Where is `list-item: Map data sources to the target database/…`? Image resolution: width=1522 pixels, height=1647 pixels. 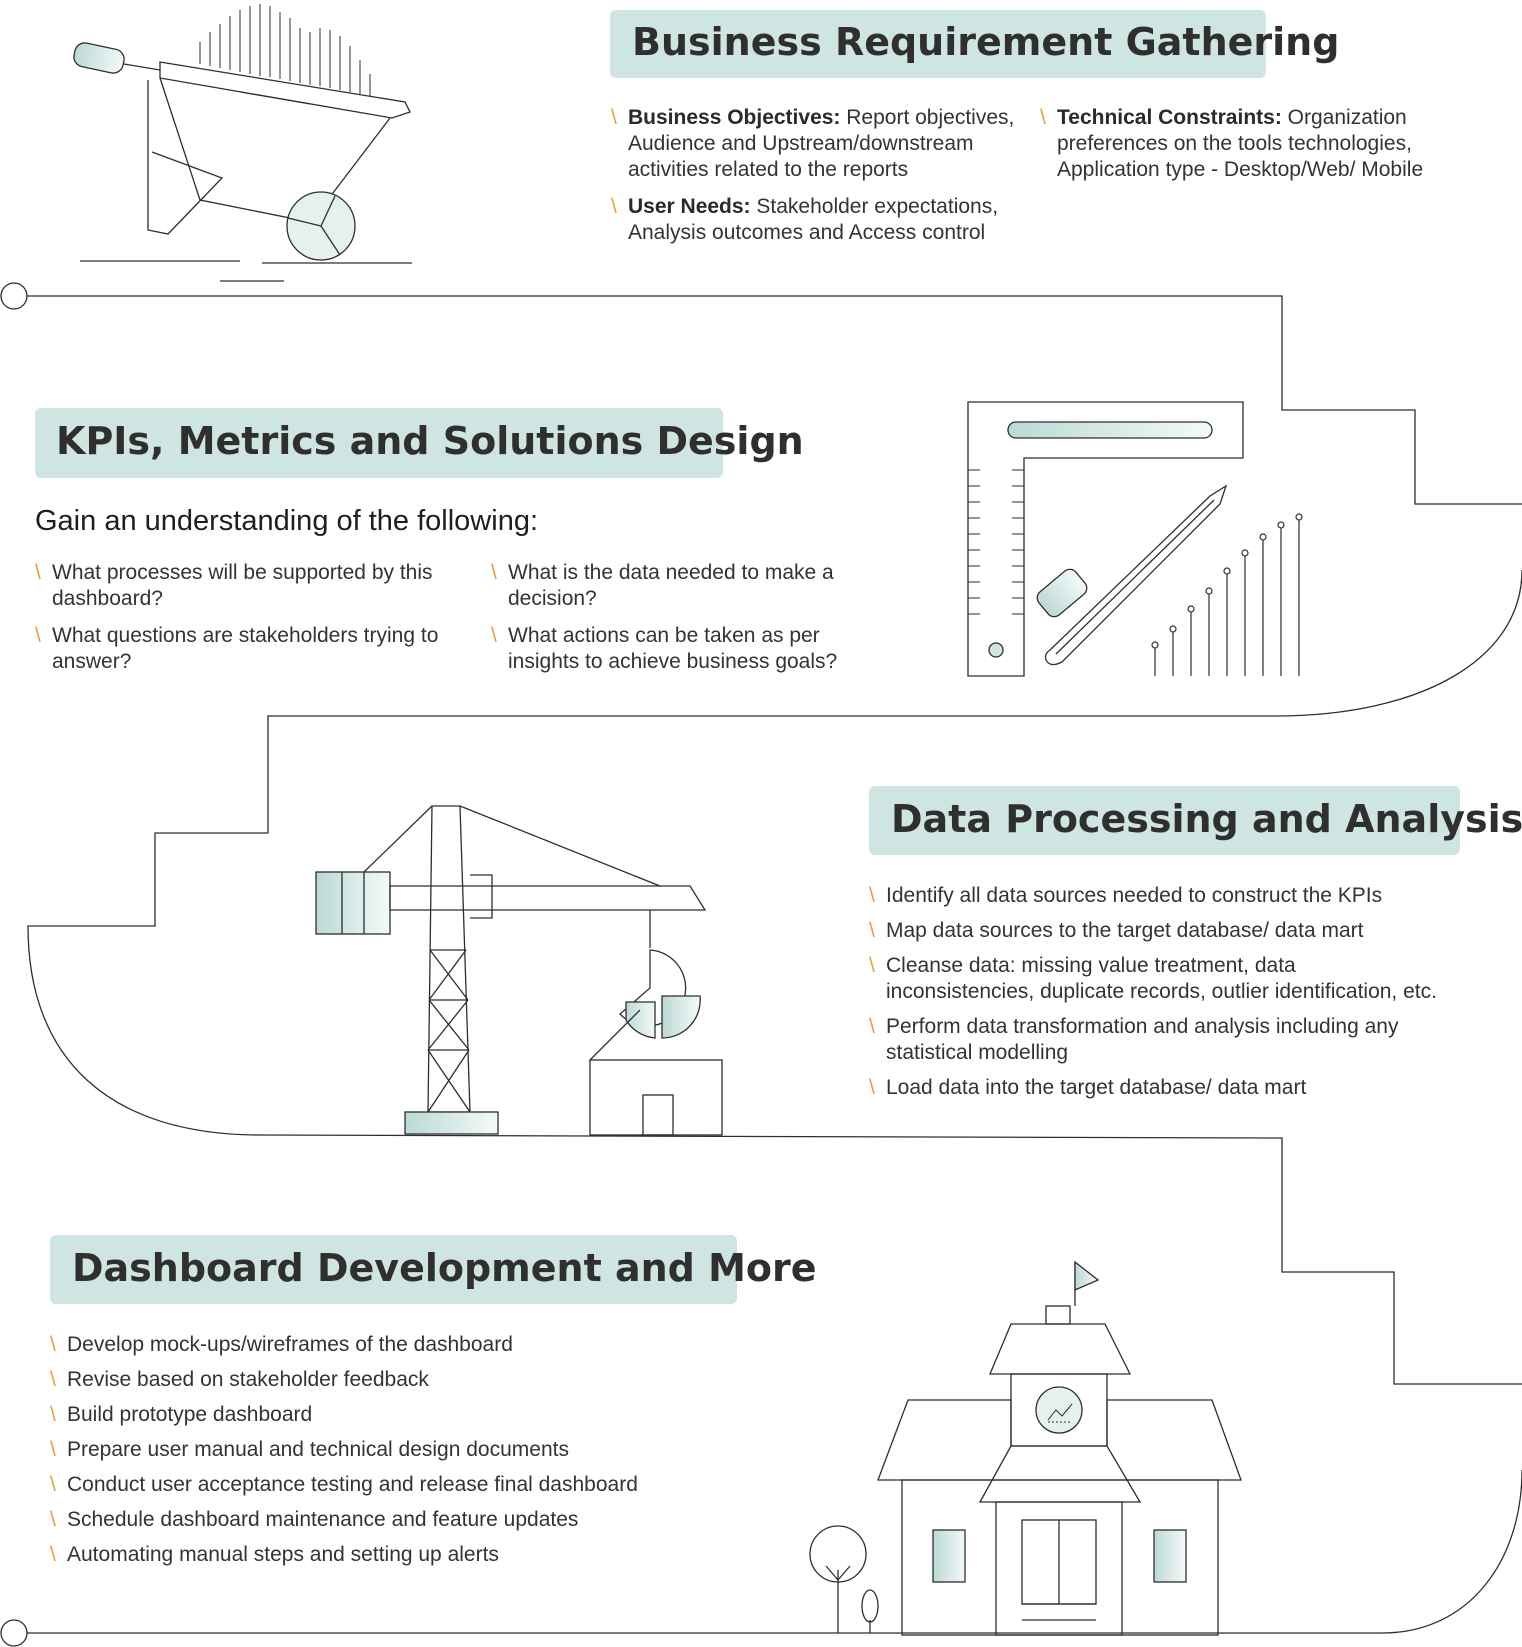
list-item: Map data sources to the target database/… is located at coordinates (1159, 931).